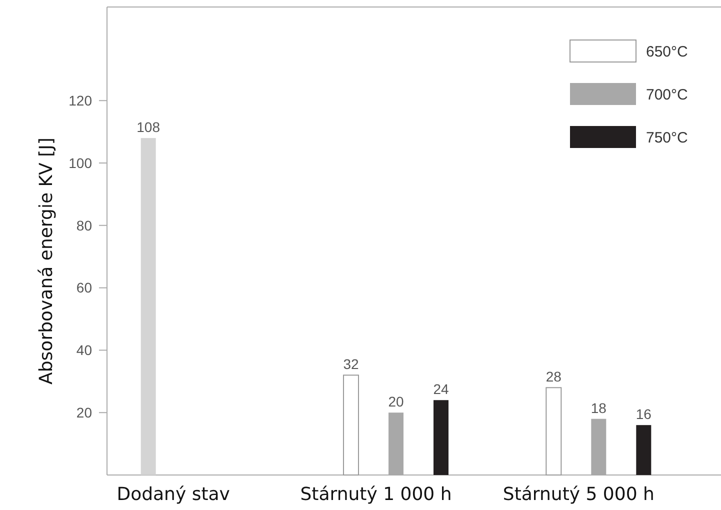 The image size is (721, 510). Describe the element at coordinates (441, 389) in the screenshot. I see `data-label: 24` at that location.